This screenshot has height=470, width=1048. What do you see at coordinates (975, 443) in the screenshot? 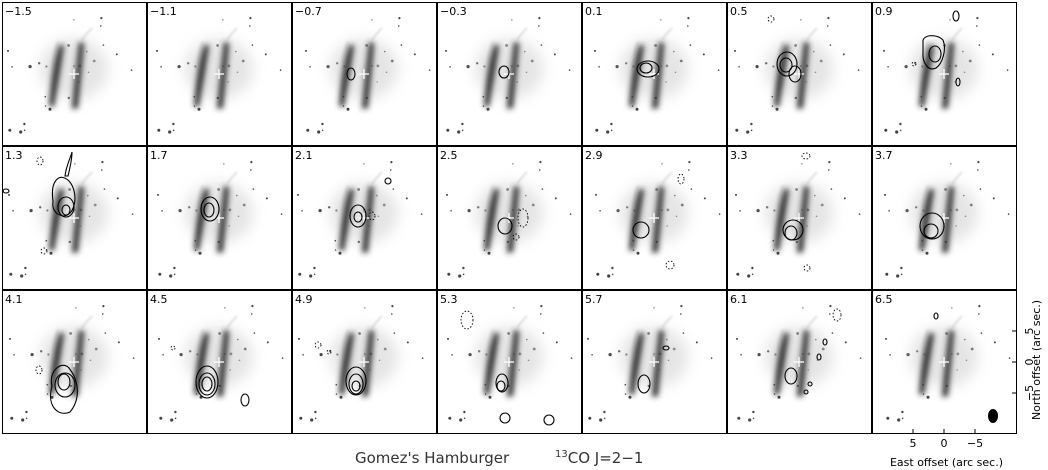
I see `x-tick-label: −5` at bounding box center [975, 443].